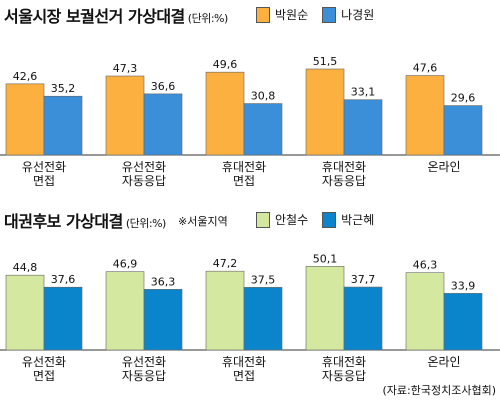 The height and width of the screenshot is (400, 500). Describe the element at coordinates (163, 86) in the screenshot. I see `data-label: 36,6` at that location.